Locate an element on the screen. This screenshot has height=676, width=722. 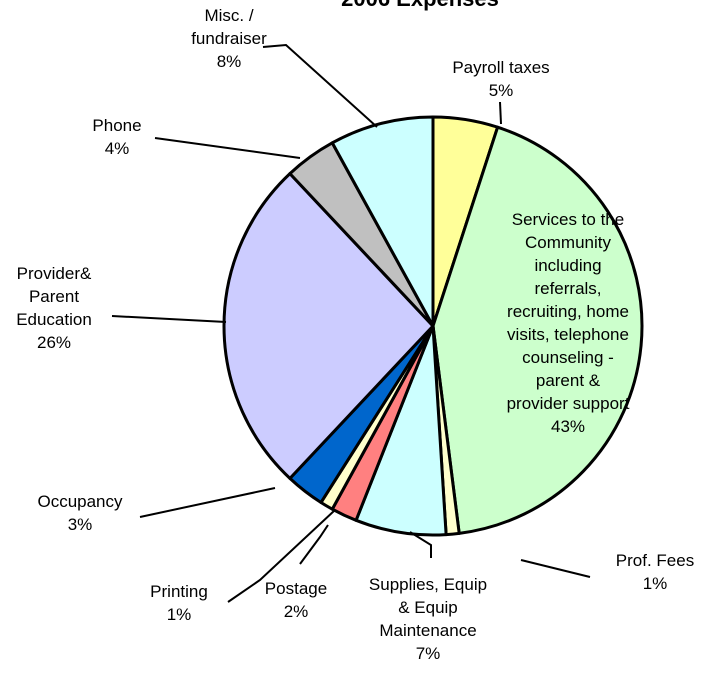
slice-label-printing: Printing 1% is located at coordinates (179, 603).